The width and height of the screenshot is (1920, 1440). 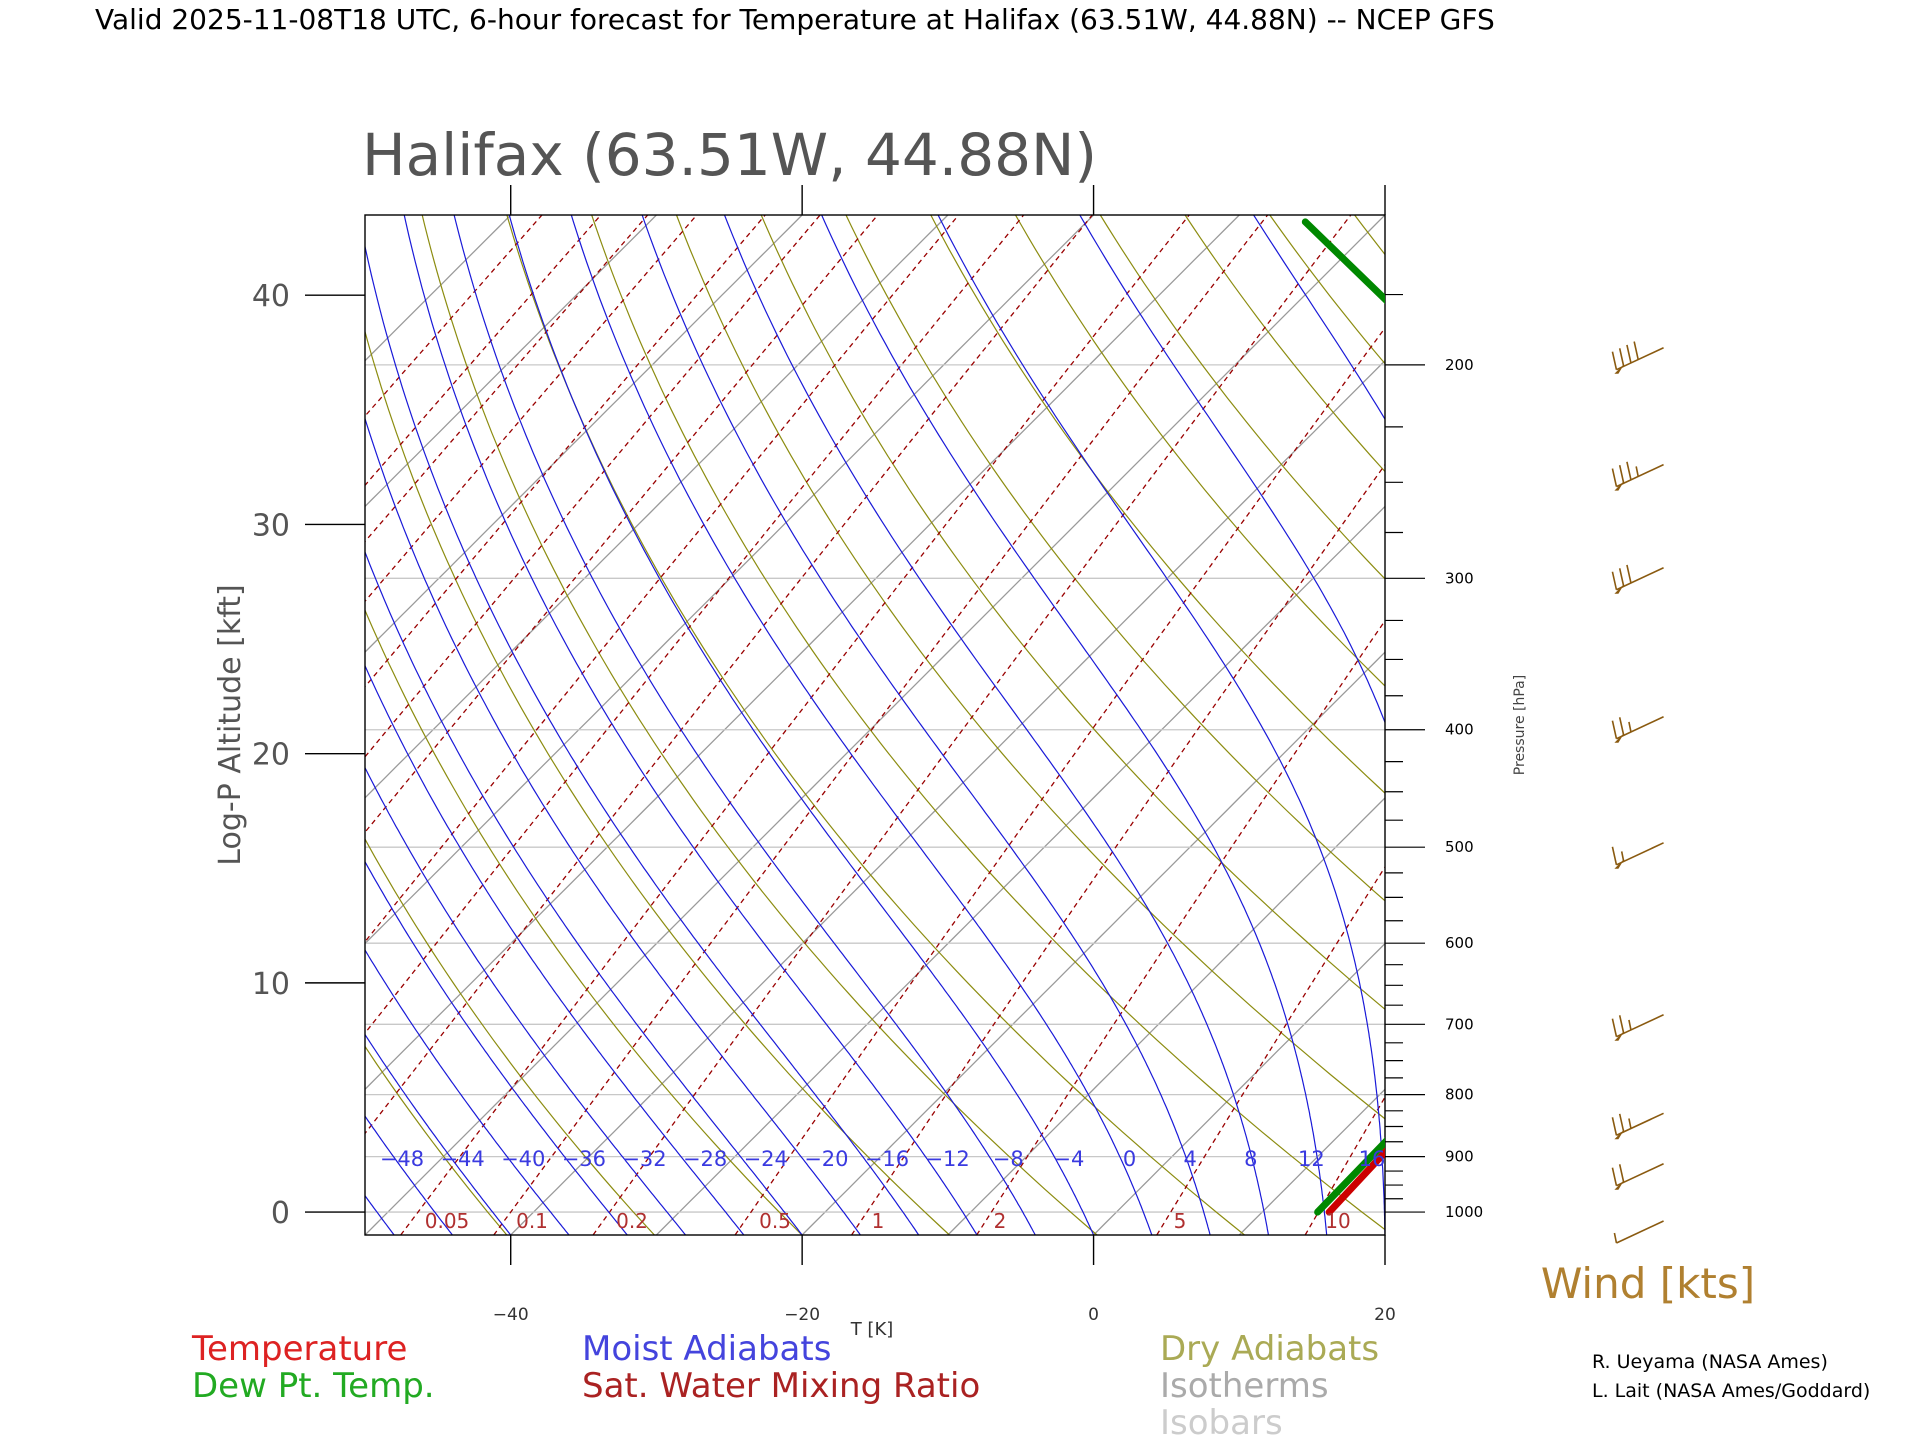 What do you see at coordinates (1459, 1024) in the screenshot?
I see `pressure-tick-label: 700` at bounding box center [1459, 1024].